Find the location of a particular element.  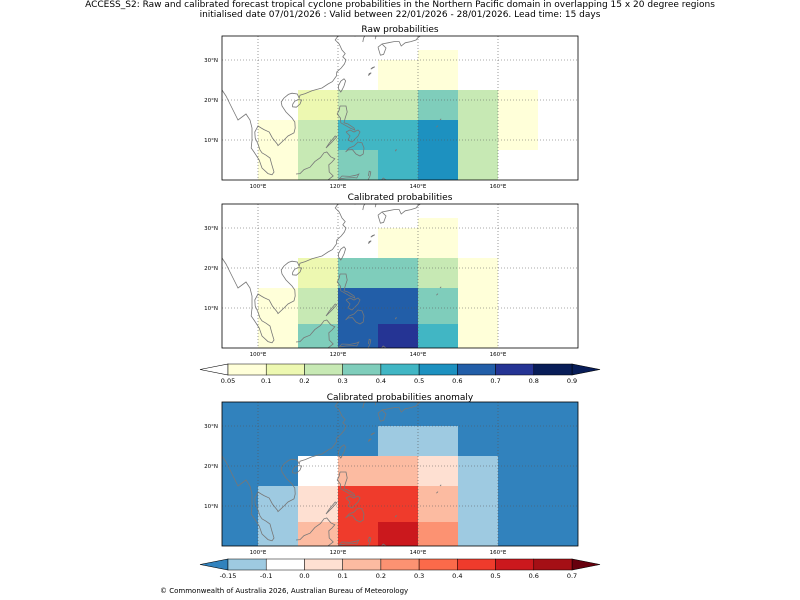

colorbar-probability: 0.05 0.1 0.2 0.3 0.4 0.5 0.6 0.7 0.8 0.9 is located at coordinates (400, 374).